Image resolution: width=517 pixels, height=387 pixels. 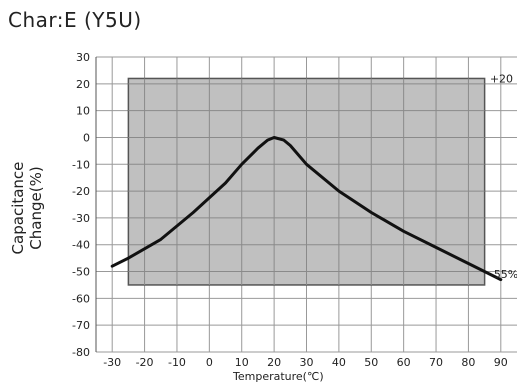 I want to click on y-tick-label: -50, so click(x=81, y=272).